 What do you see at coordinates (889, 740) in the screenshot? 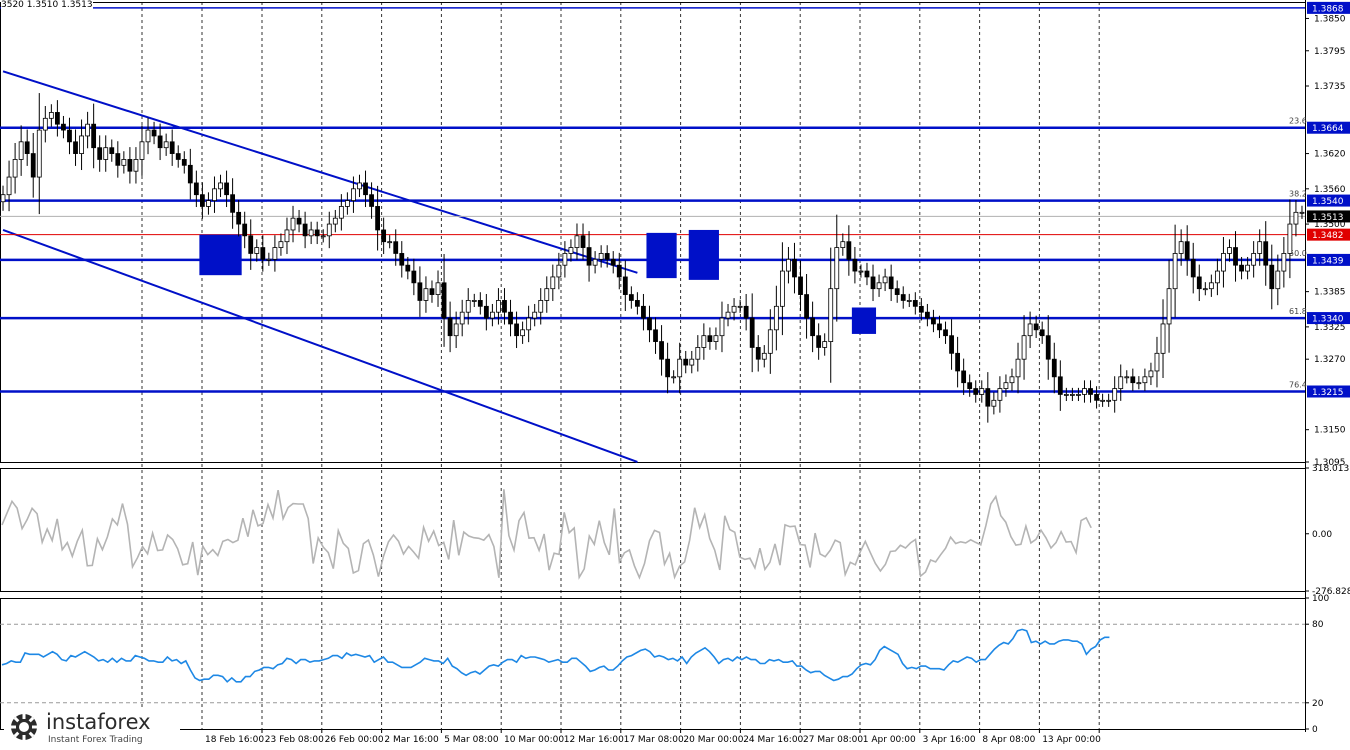
I see `time-label: 1 Apr 00:00` at bounding box center [889, 740].